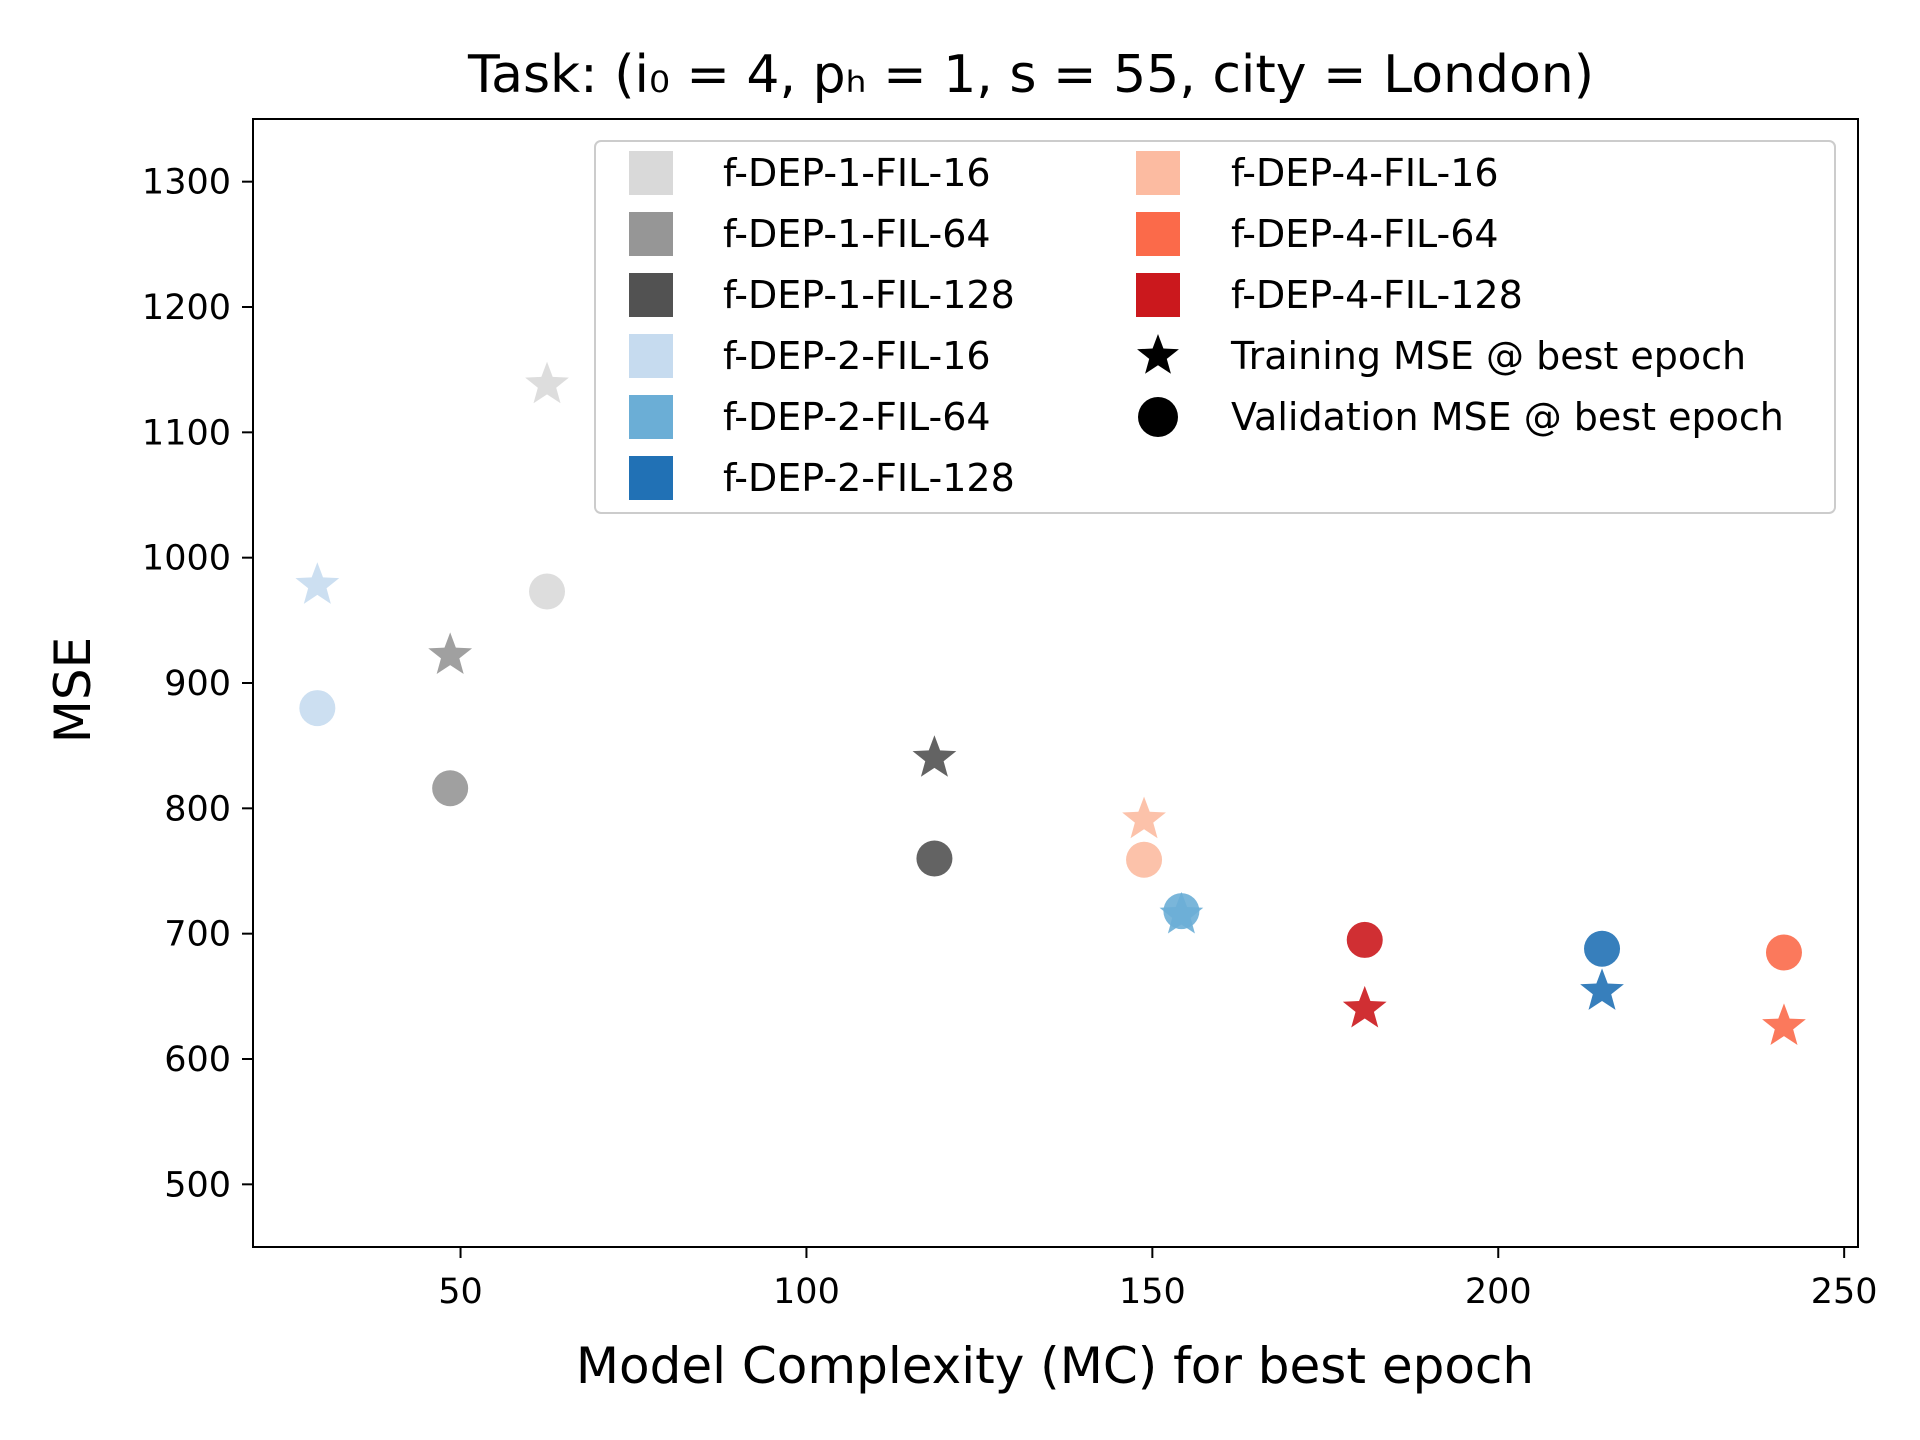 This screenshot has height=1440, width=1920. I want to click on legend-label: f-DEP-1-FIL-128, so click(869, 295).